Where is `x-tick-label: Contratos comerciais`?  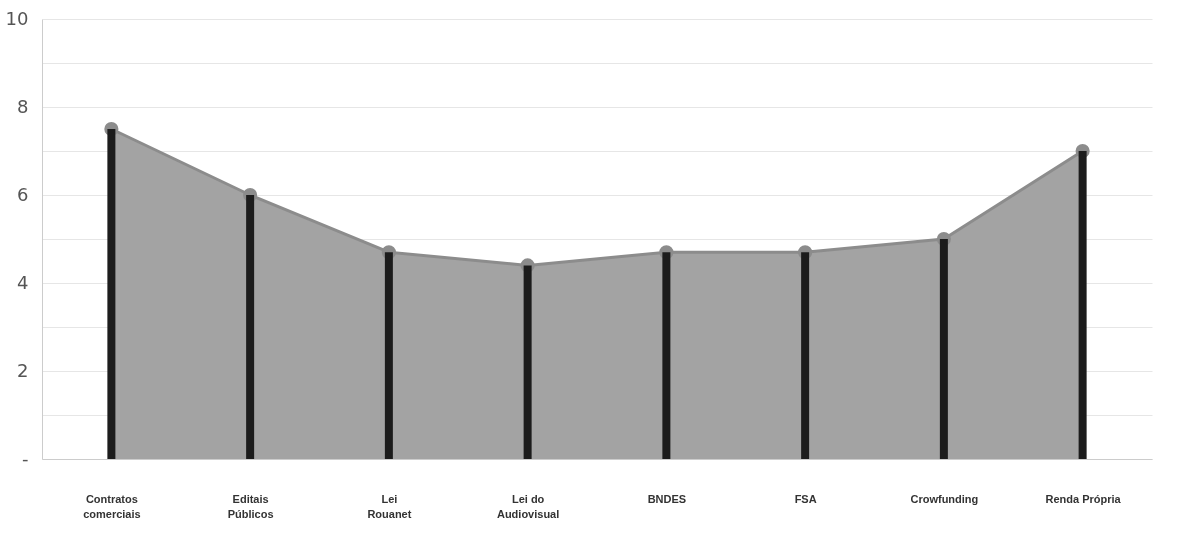
x-tick-label: Contratos comerciais is located at coordinates (112, 506).